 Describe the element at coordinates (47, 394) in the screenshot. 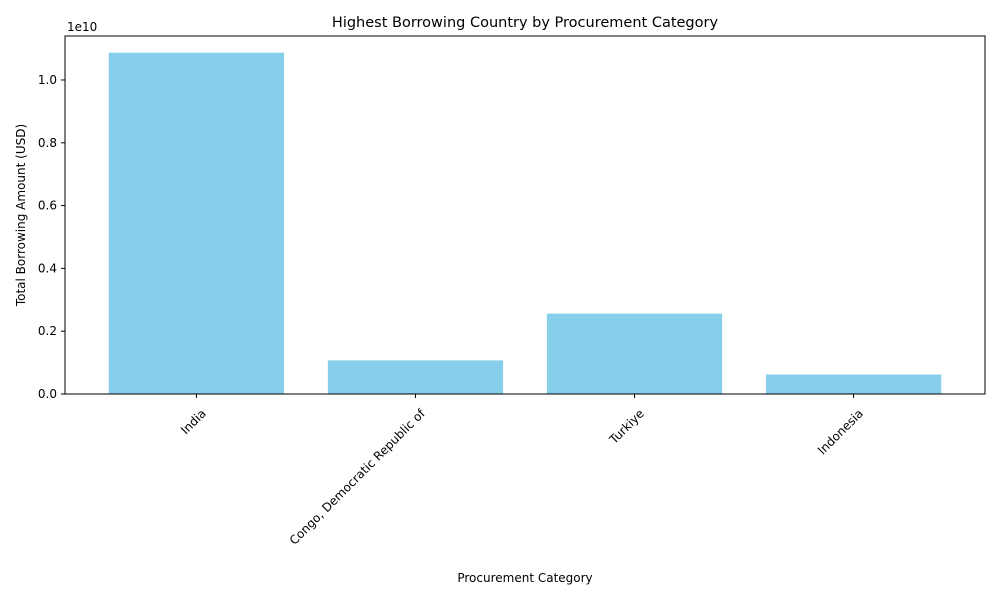

I see `y-tick-label-0: 0.0` at that location.